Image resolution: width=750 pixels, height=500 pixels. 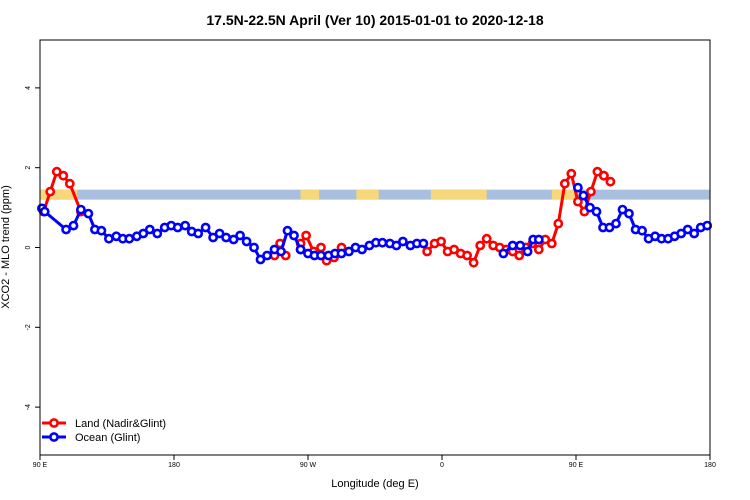 I want to click on x-axis-label: Longitude (deg E), so click(x=374, y=484).